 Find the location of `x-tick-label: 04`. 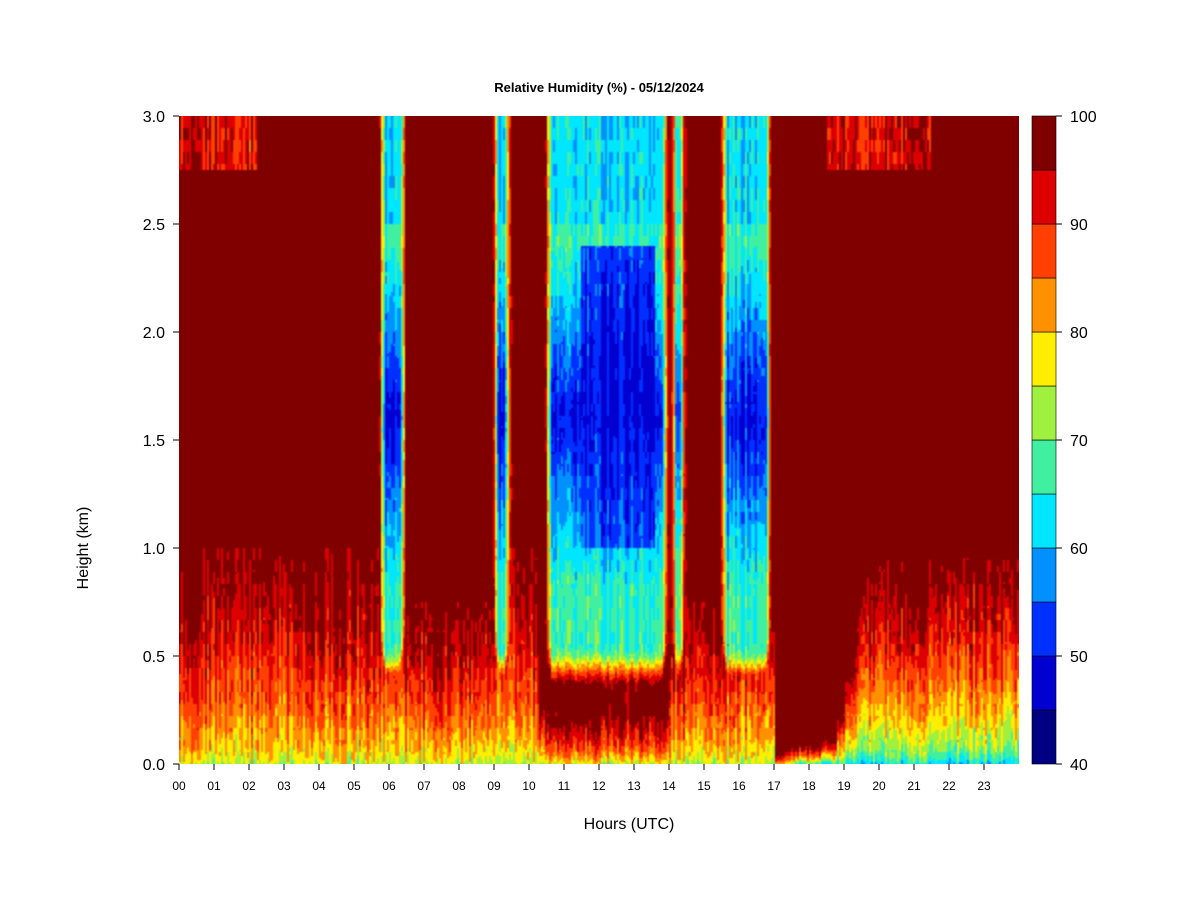

x-tick-label: 04 is located at coordinates (319, 786).